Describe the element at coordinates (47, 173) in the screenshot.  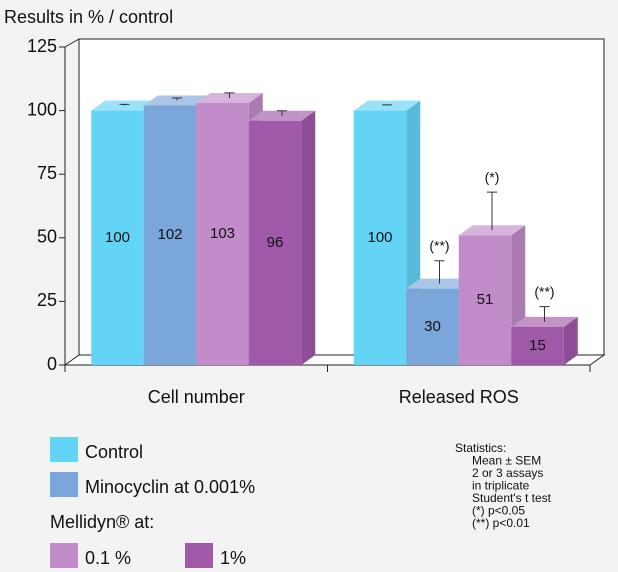
I see `y-tick-label: 75` at that location.